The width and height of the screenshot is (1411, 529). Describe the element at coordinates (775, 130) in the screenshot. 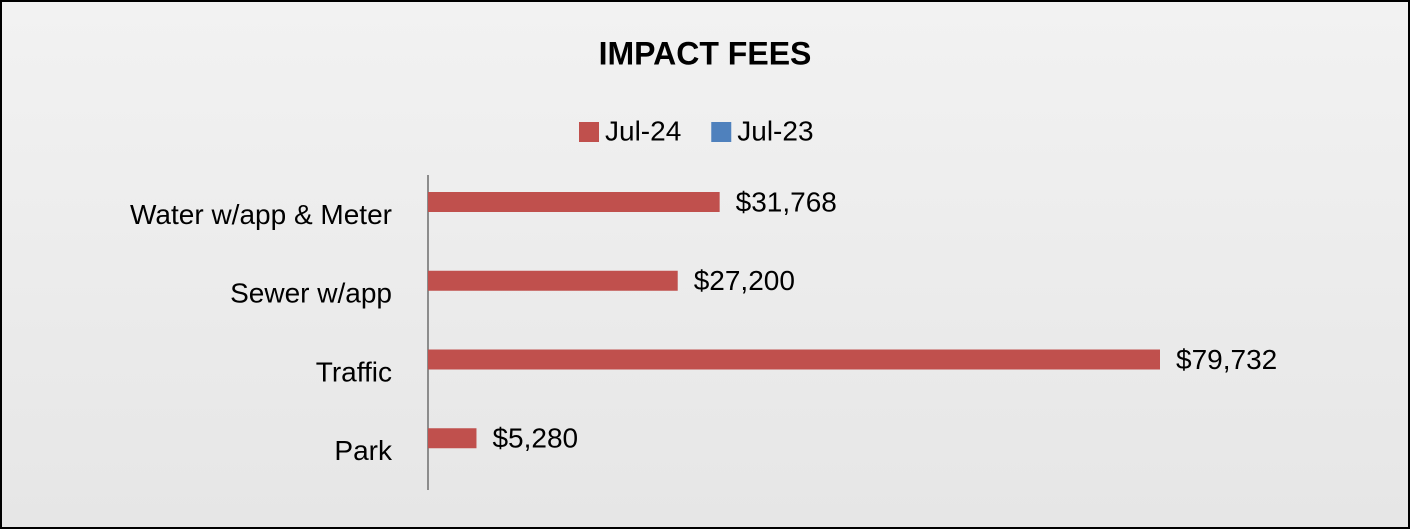

I see `legend-label: Jul-23` at that location.